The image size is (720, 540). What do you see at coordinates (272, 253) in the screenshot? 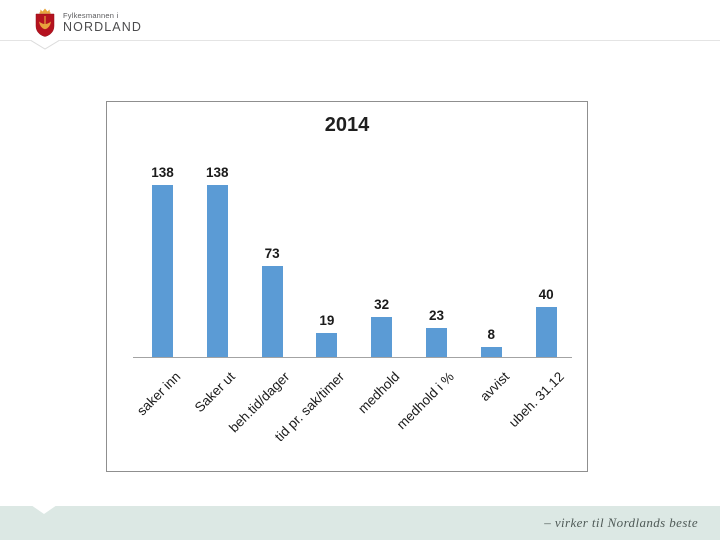
I see `bar-value-label: 73` at bounding box center [272, 253].